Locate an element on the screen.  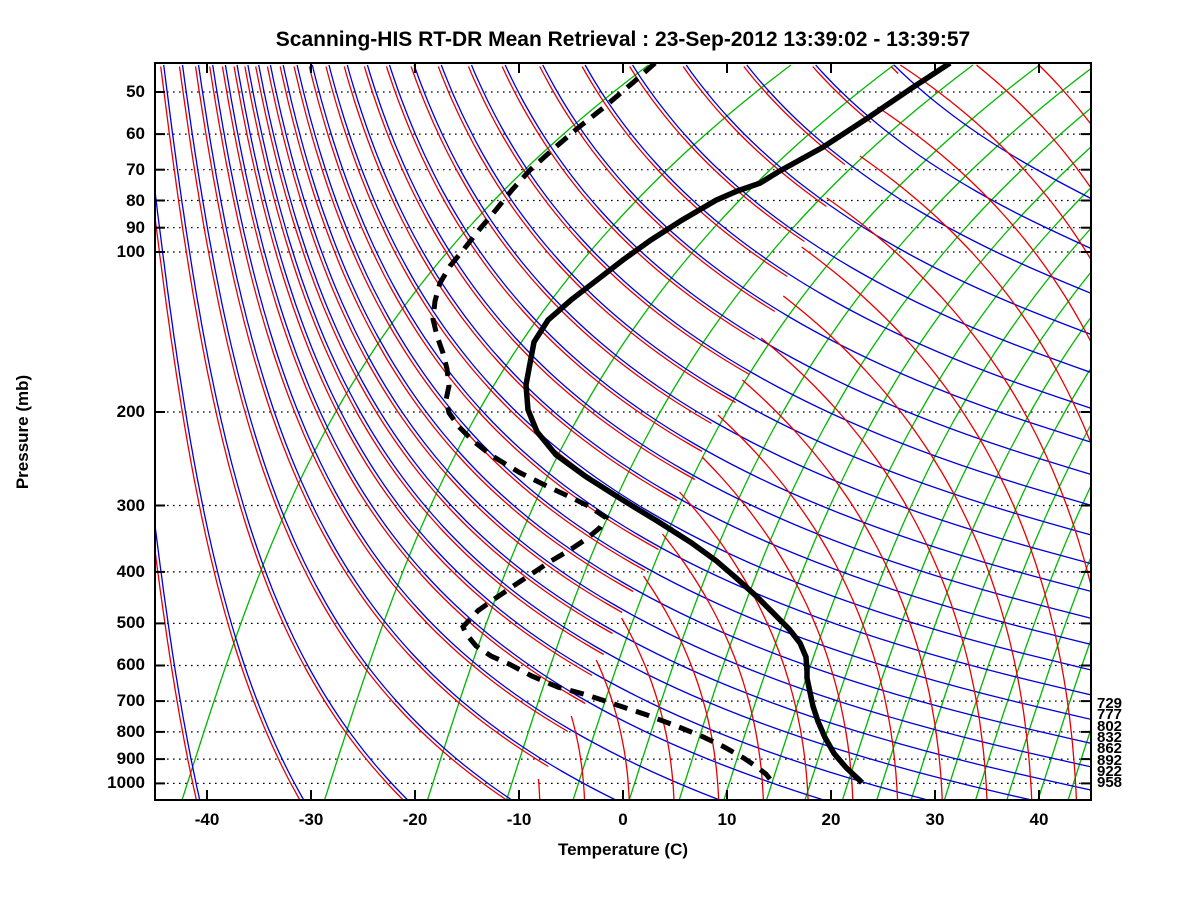
y-tick-label: 900 is located at coordinates (130, 759).